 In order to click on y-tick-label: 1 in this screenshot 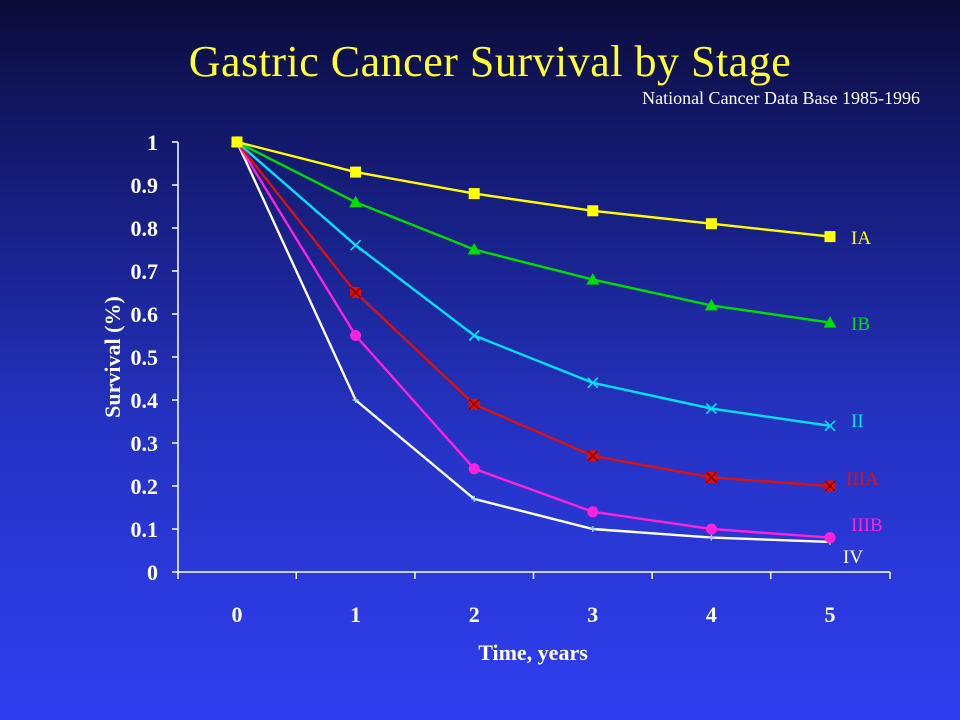, I will do `click(152, 142)`.